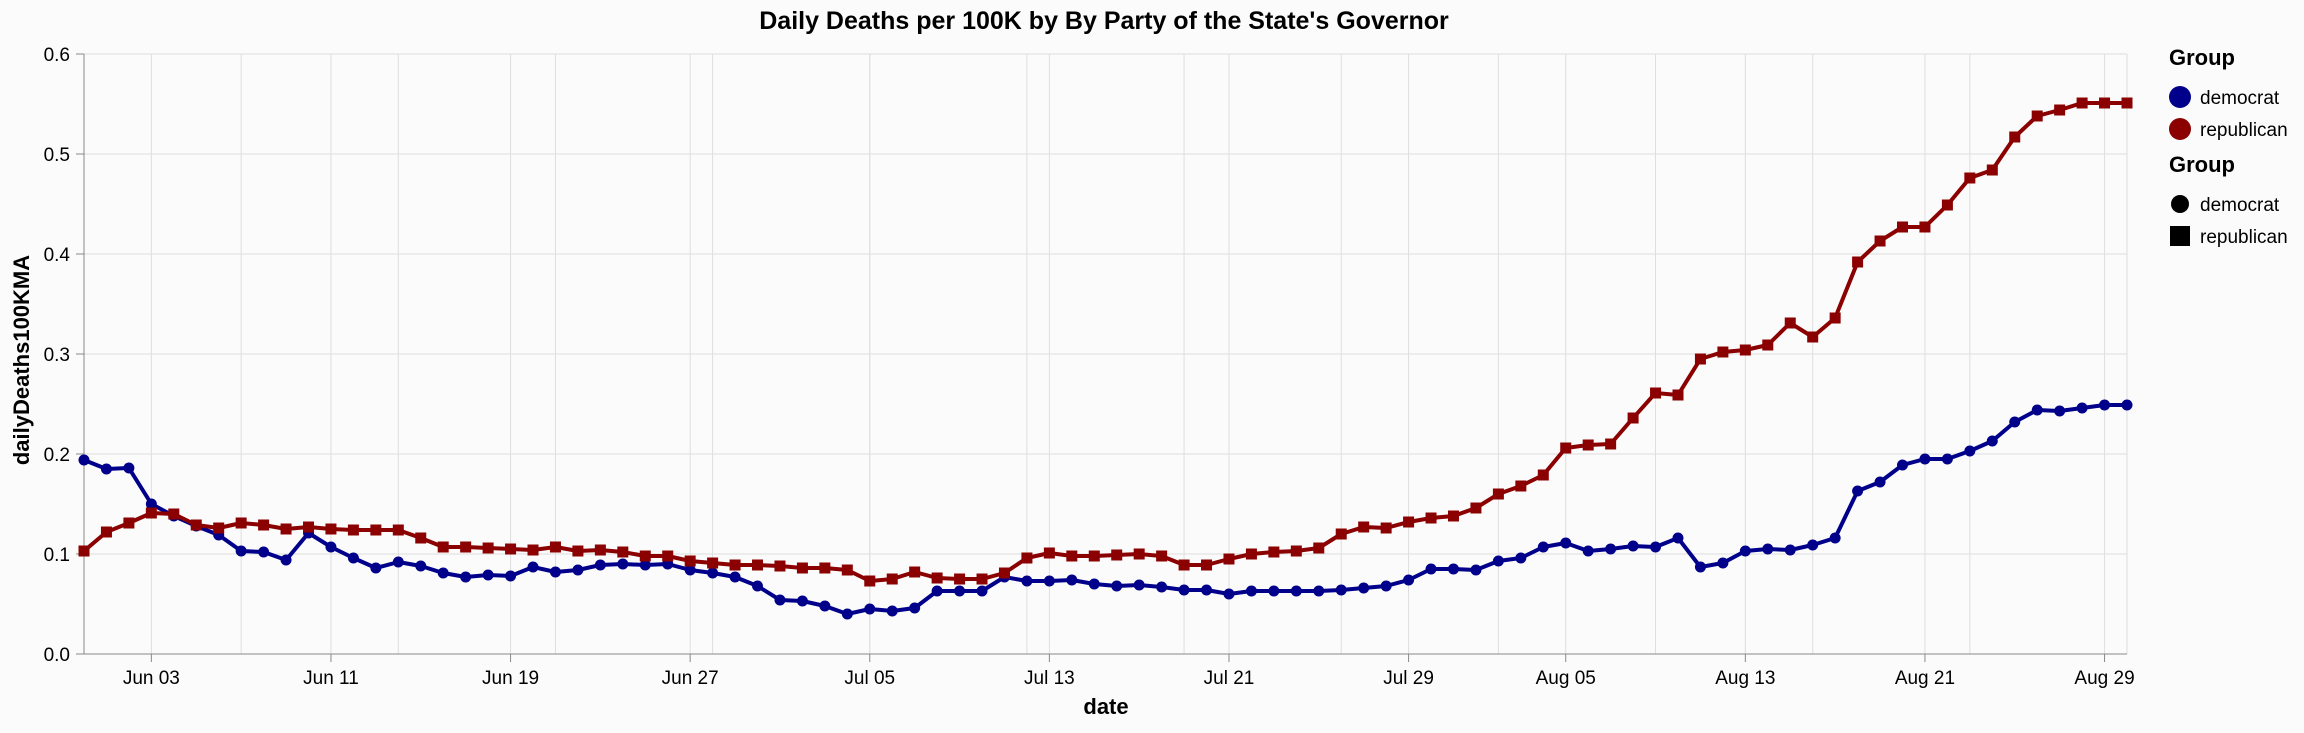 Image resolution: width=2304 pixels, height=733 pixels. What do you see at coordinates (2180, 236) in the screenshot?
I see `legend-symbol-republican` at bounding box center [2180, 236].